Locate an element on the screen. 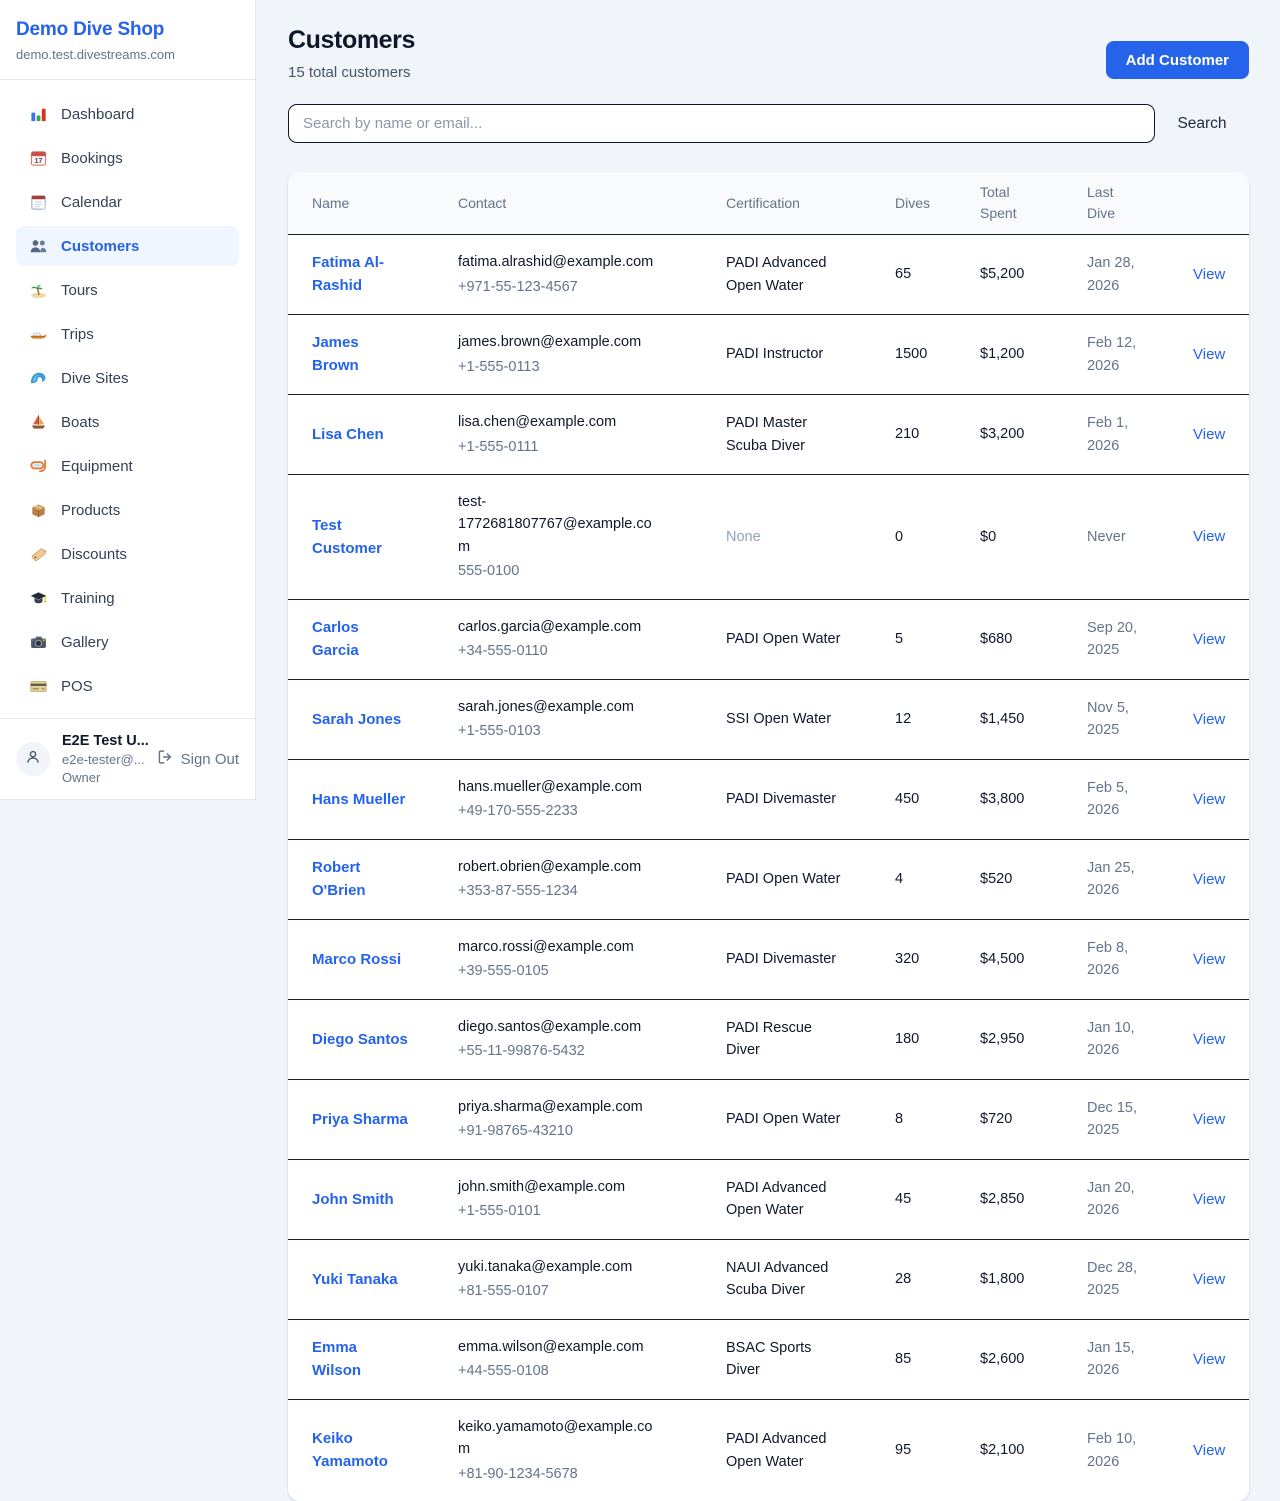 This screenshot has height=1501, width=1280. customer-name-link: Lisa Chen is located at coordinates (348, 434).